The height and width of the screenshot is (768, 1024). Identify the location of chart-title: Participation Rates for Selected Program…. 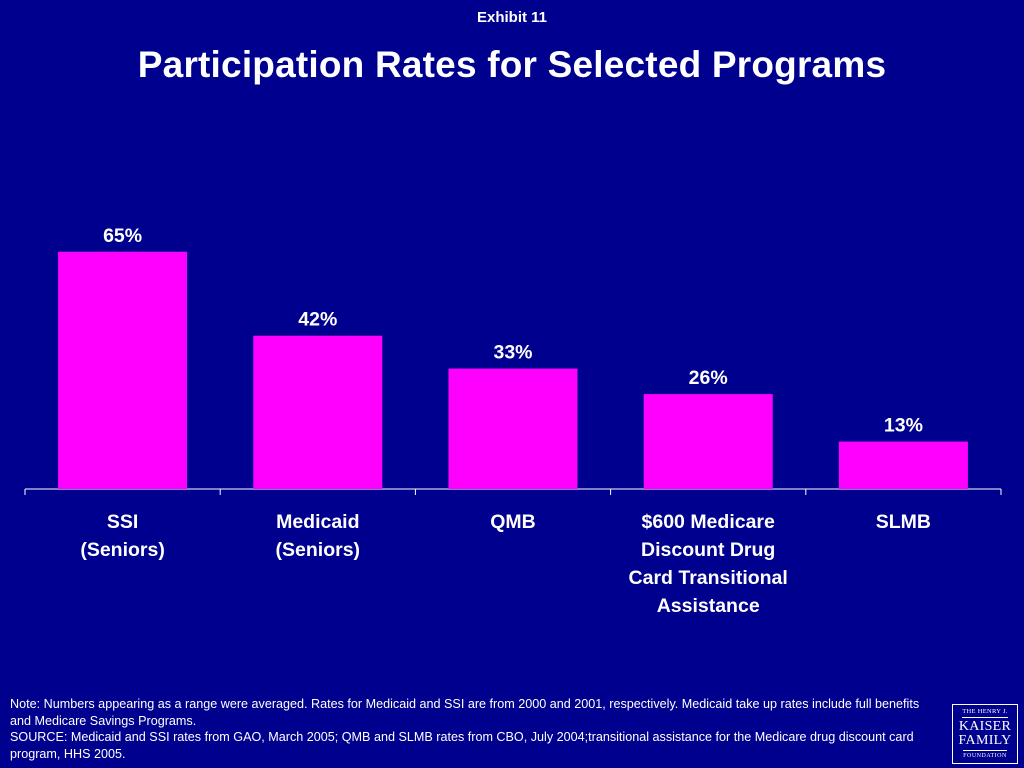
(512, 64).